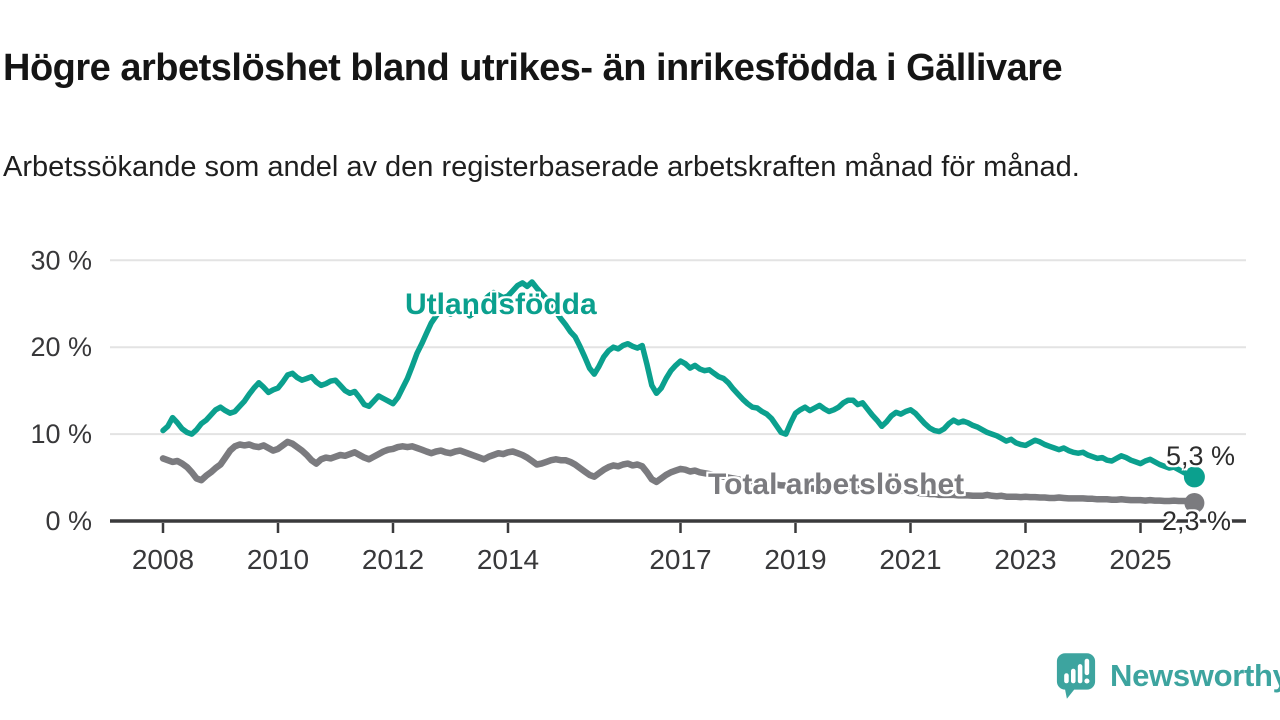  I want to click on end-value-label-utlandsfodda: 5,3 %, so click(1201, 456).